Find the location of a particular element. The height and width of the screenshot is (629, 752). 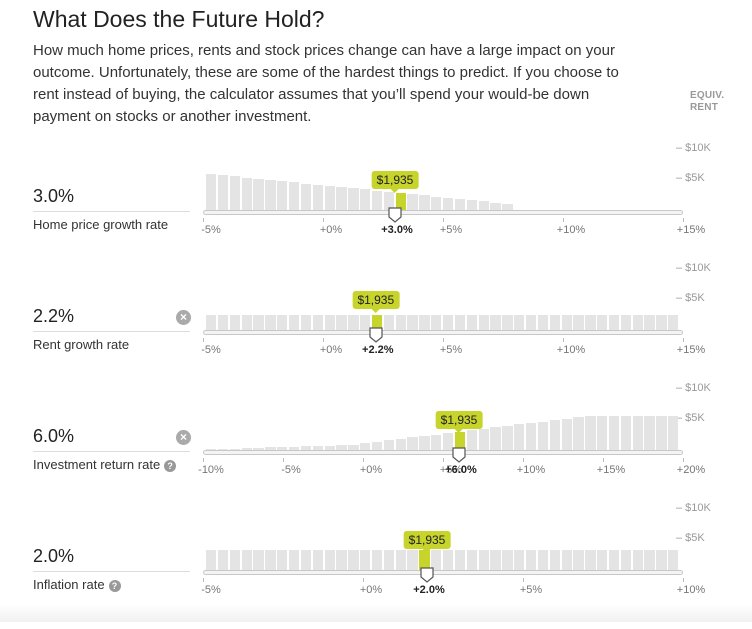

inflation-value: 2.0% is located at coordinates (54, 556).